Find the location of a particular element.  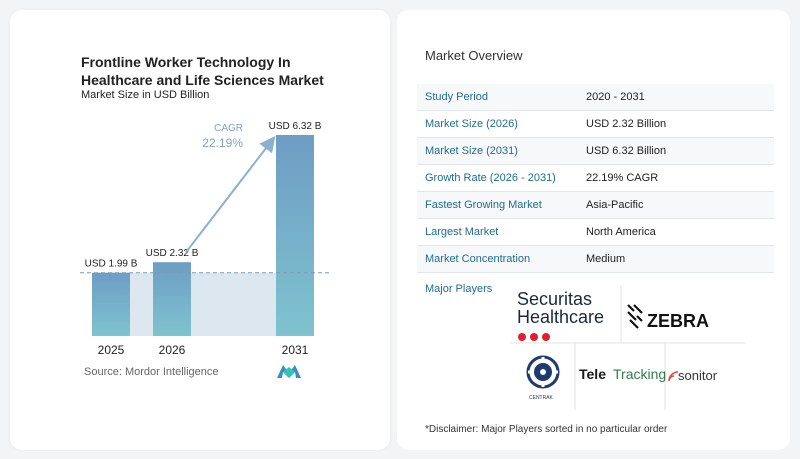

x-tick-label-2031: 2031 is located at coordinates (295, 350).